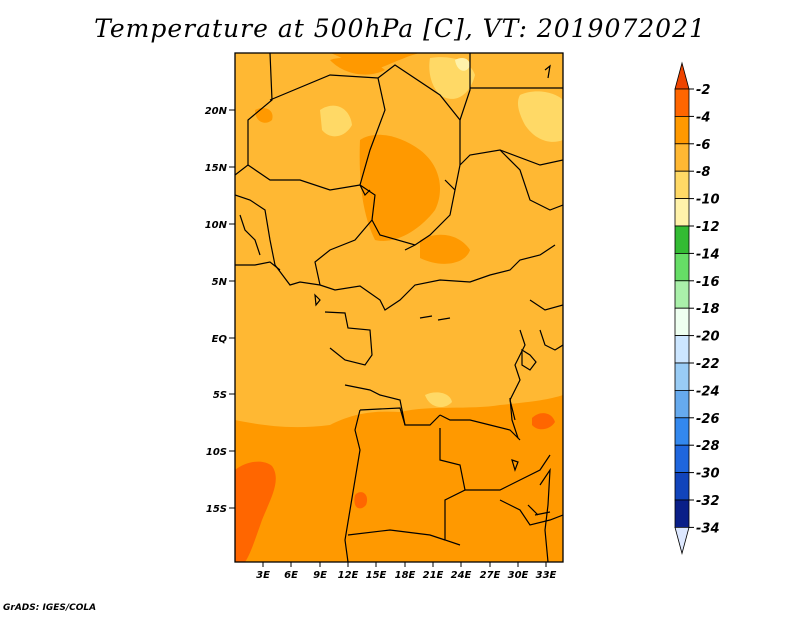 The width and height of the screenshot is (800, 618). I want to click on colorbar-label: -22, so click(708, 364).